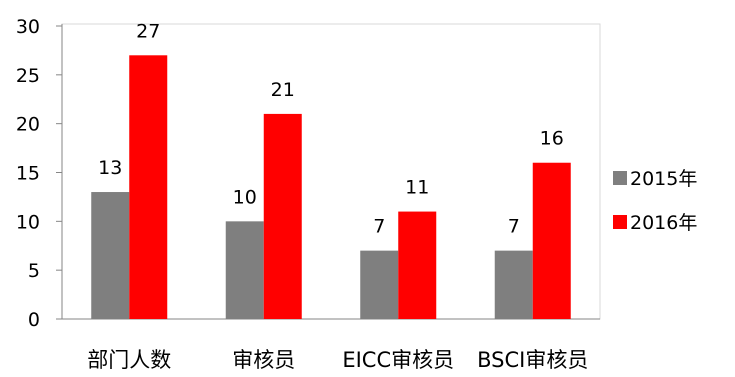 The width and height of the screenshot is (735, 377). What do you see at coordinates (34, 271) in the screenshot?
I see `y-tick-label: 5` at bounding box center [34, 271].